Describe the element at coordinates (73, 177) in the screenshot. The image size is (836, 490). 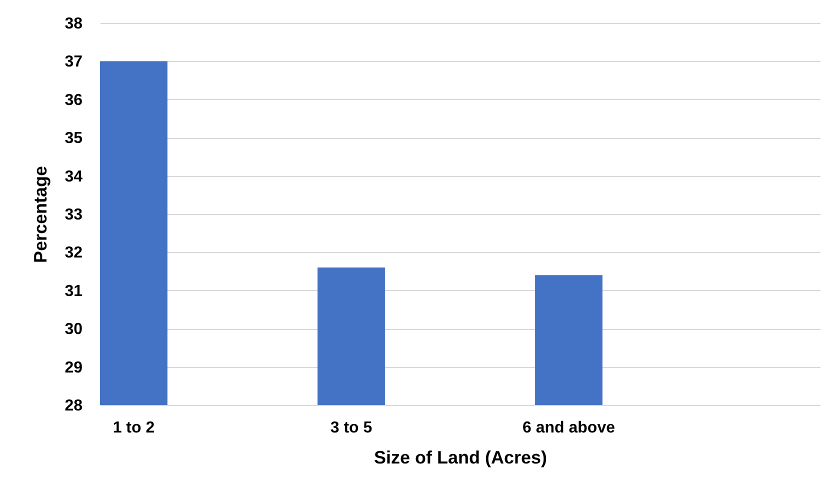
I see `y-tick-label: 34` at that location.